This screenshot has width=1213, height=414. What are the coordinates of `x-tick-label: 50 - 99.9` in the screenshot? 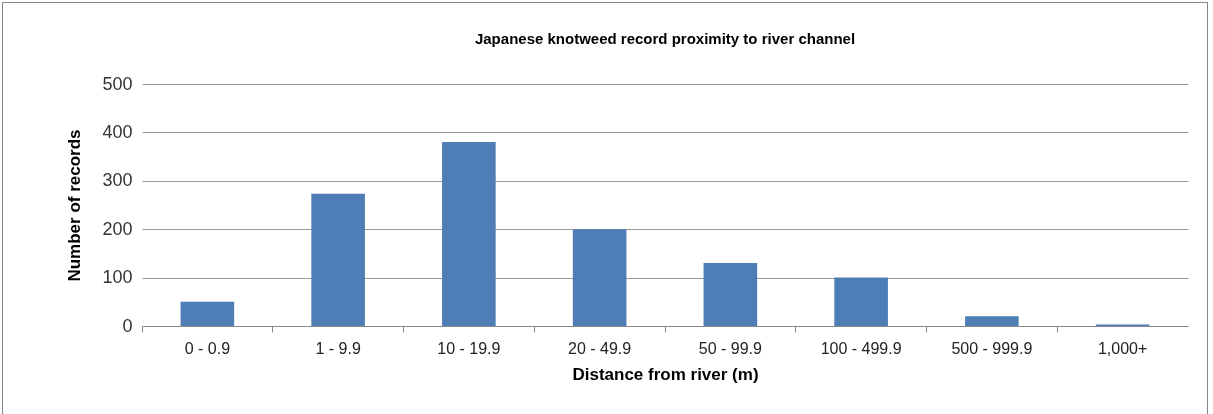 It's located at (730, 348).